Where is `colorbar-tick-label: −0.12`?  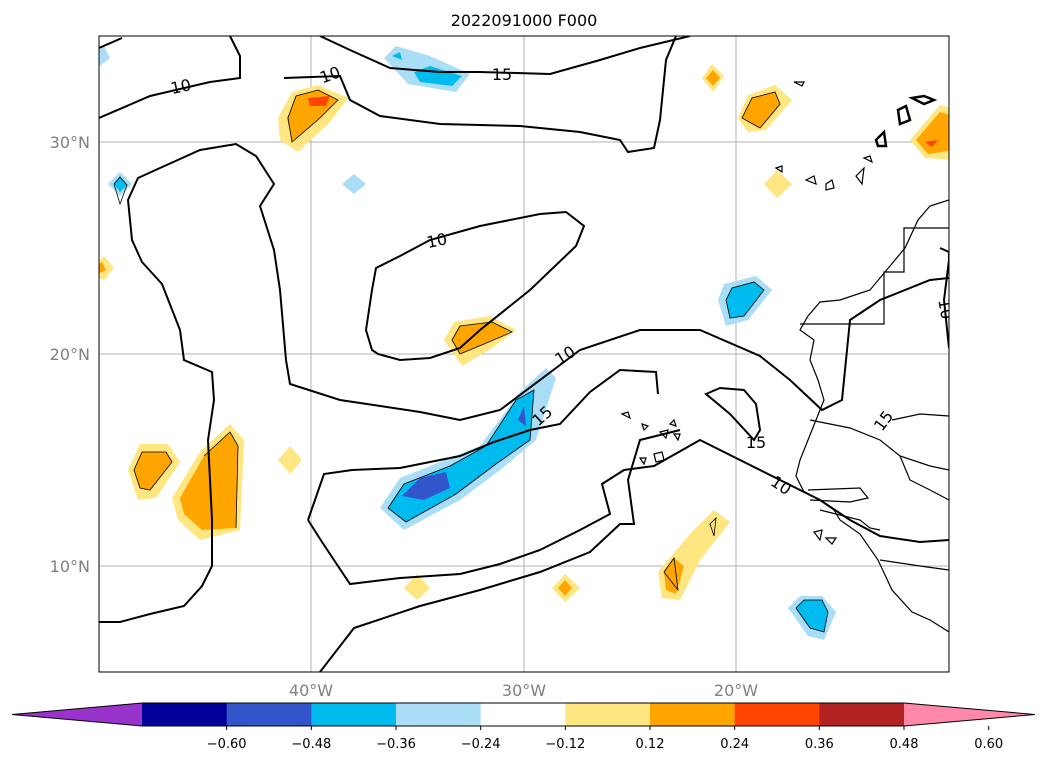 colorbar-tick-label: −0.12 is located at coordinates (565, 744).